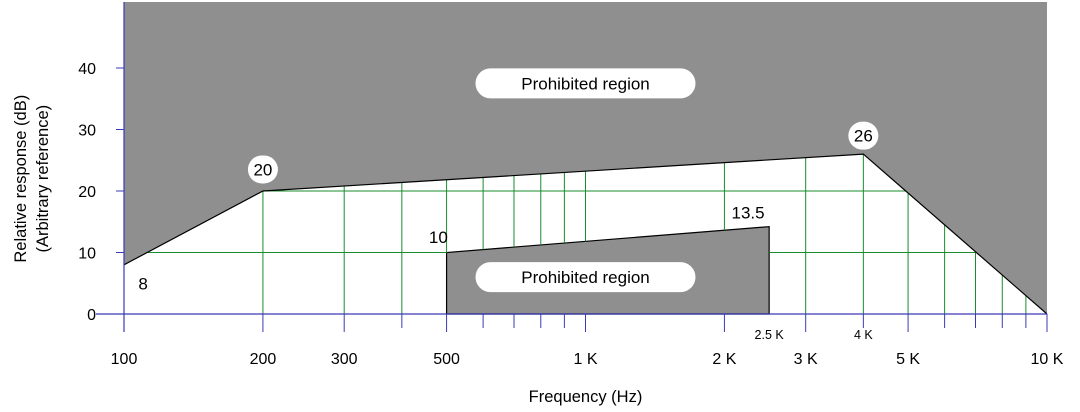  Describe the element at coordinates (87, 192) in the screenshot. I see `y-tick-label: 20` at that location.